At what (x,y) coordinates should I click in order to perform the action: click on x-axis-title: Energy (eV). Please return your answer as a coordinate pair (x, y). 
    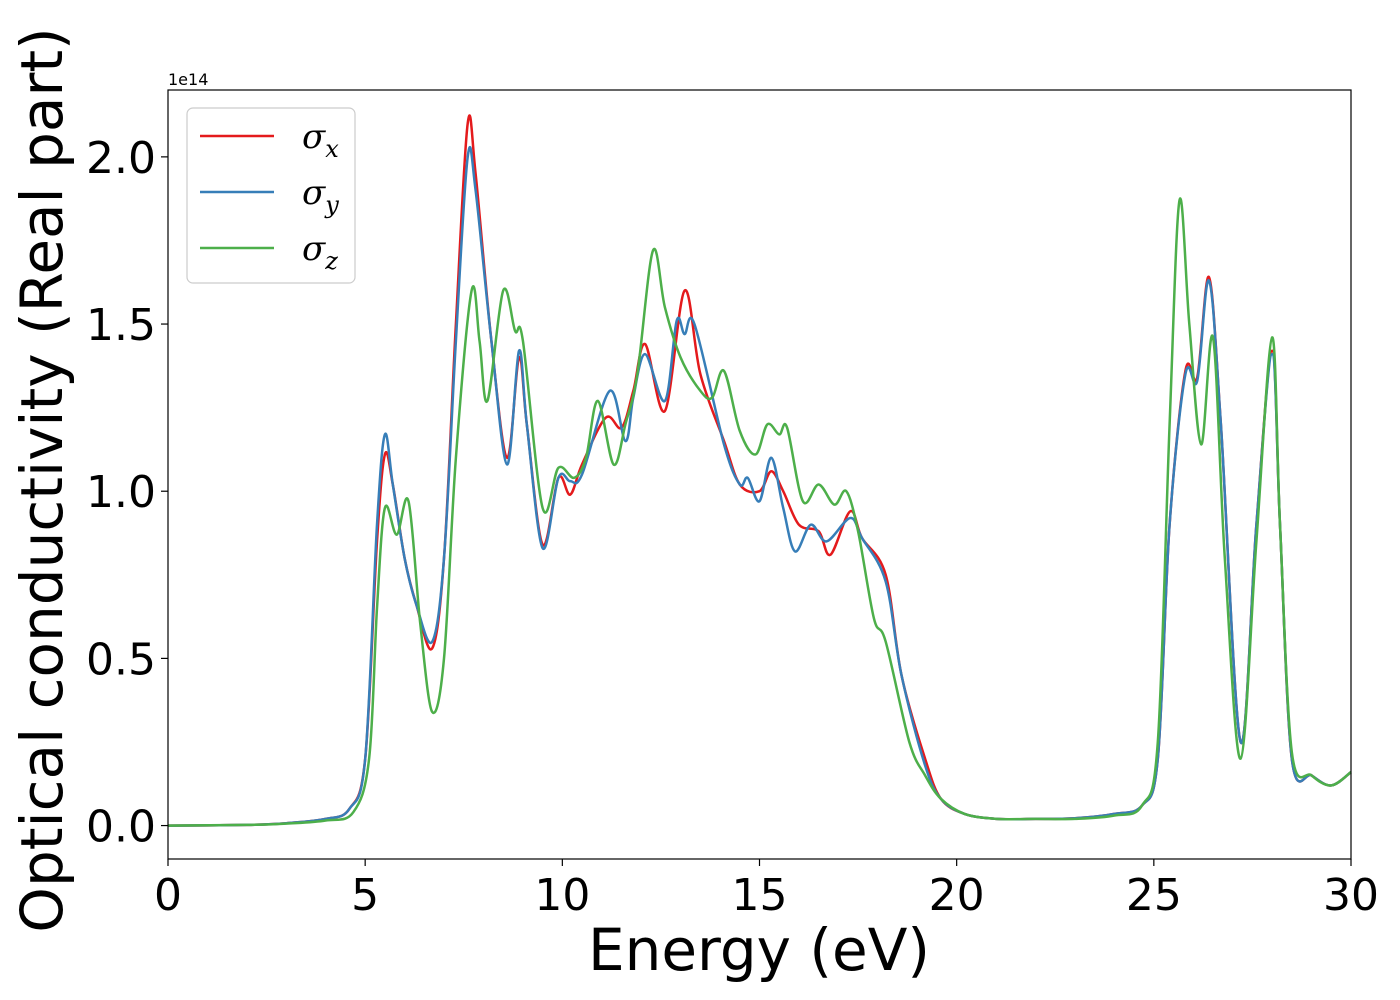
    Looking at the image, I should click on (759, 950).